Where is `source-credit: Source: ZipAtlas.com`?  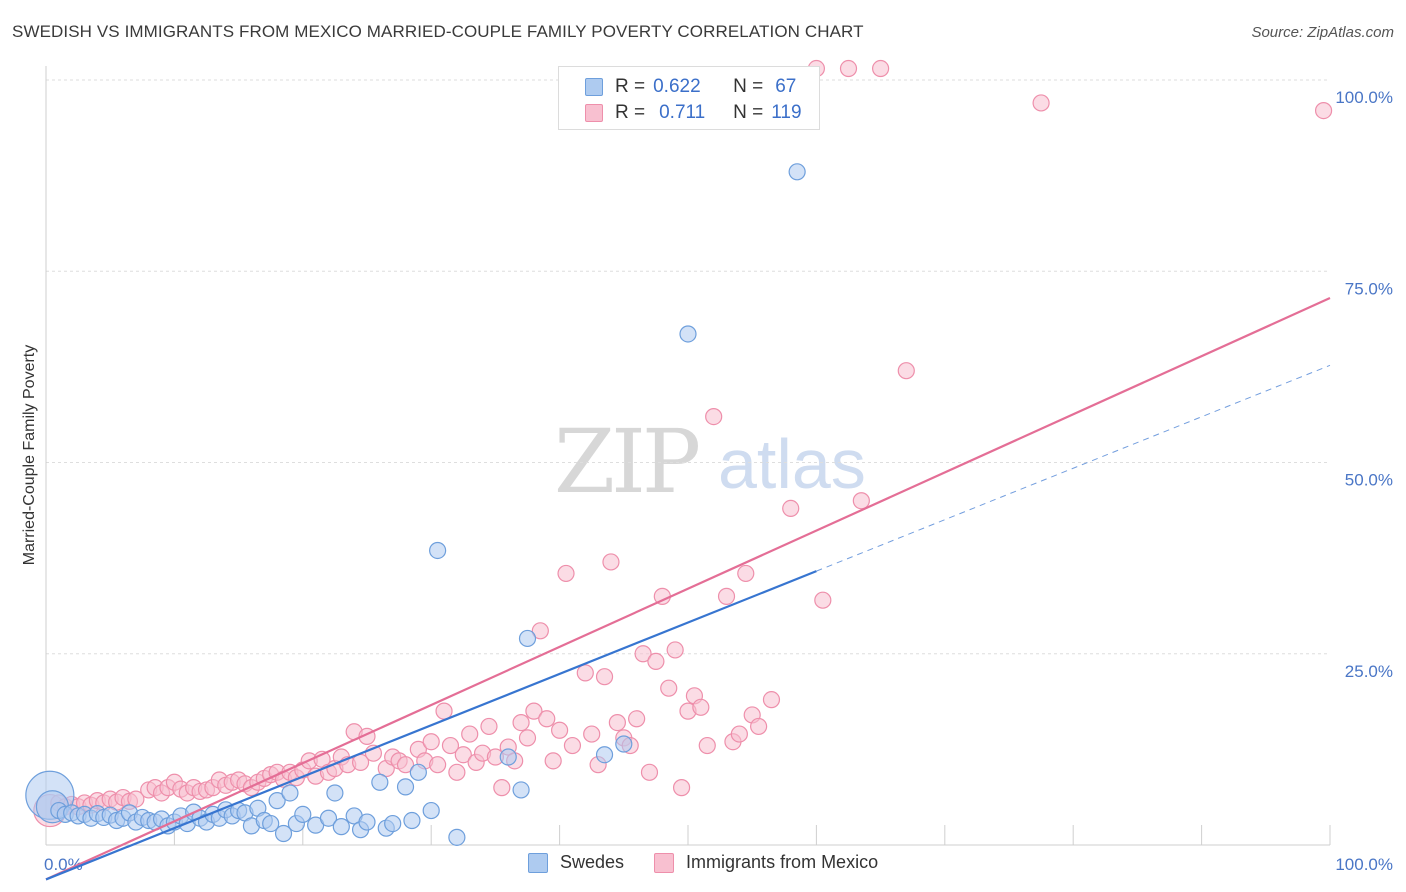 source-credit: Source: ZipAtlas.com is located at coordinates (1322, 32).